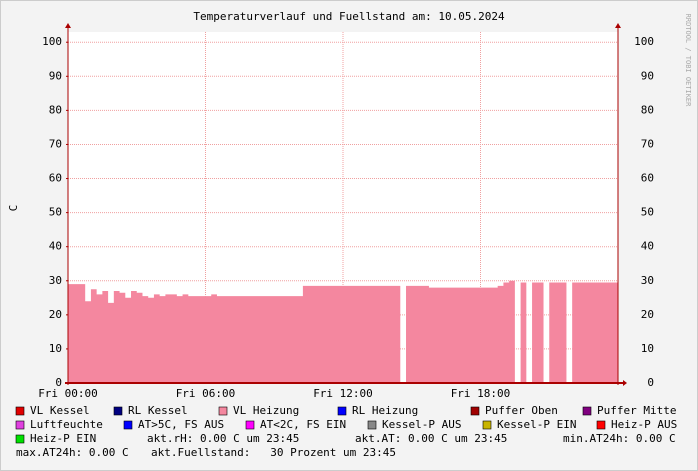 The height and width of the screenshot is (471, 698). Describe the element at coordinates (421, 424) in the screenshot. I see `legend-label: Kessel-P AUS` at that location.